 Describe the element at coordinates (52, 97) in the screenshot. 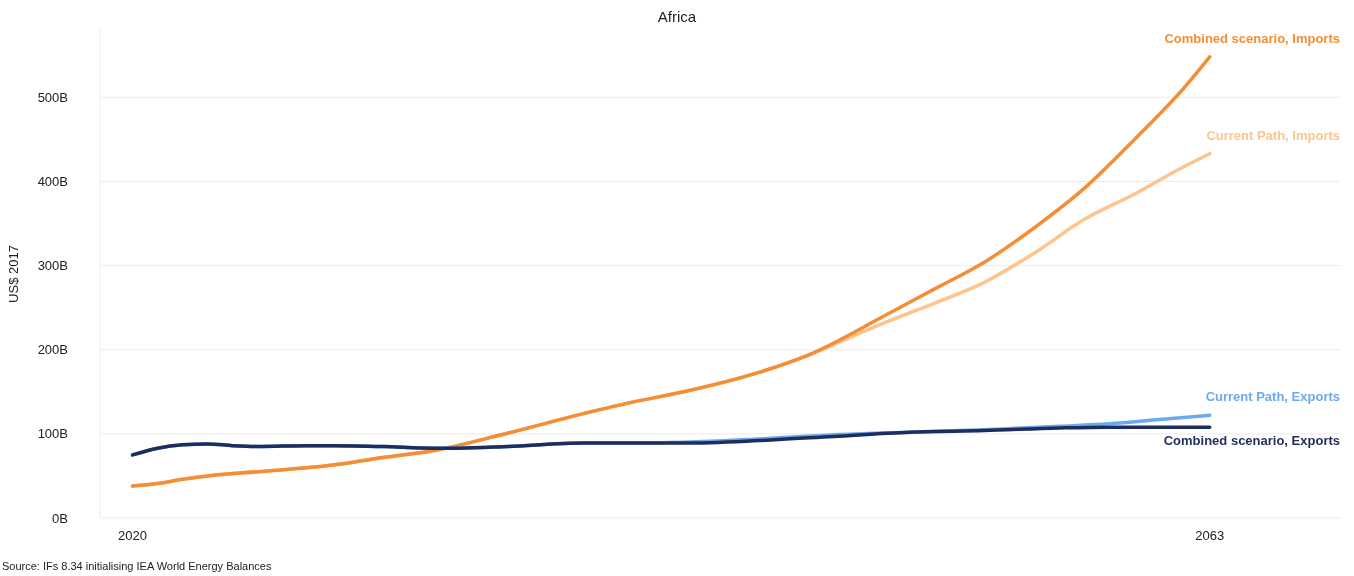

I see `y-tick-label: 500B` at that location.